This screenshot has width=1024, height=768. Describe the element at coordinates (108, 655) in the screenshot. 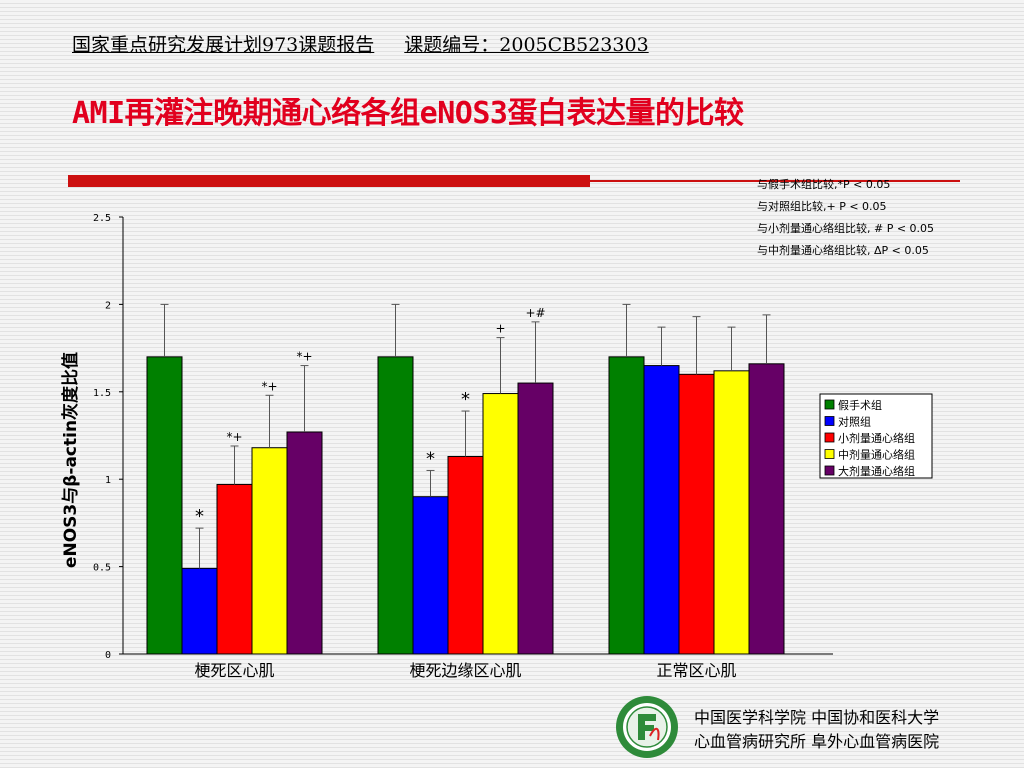

I see `y-tick-label: 0` at that location.